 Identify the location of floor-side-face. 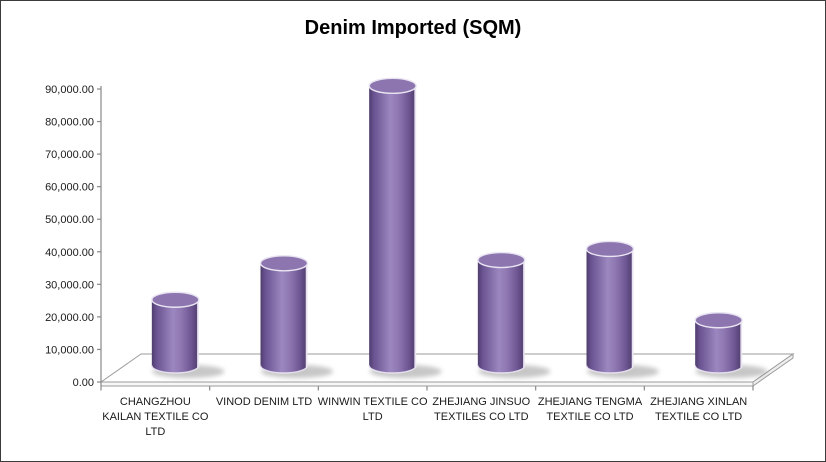
(773, 370).